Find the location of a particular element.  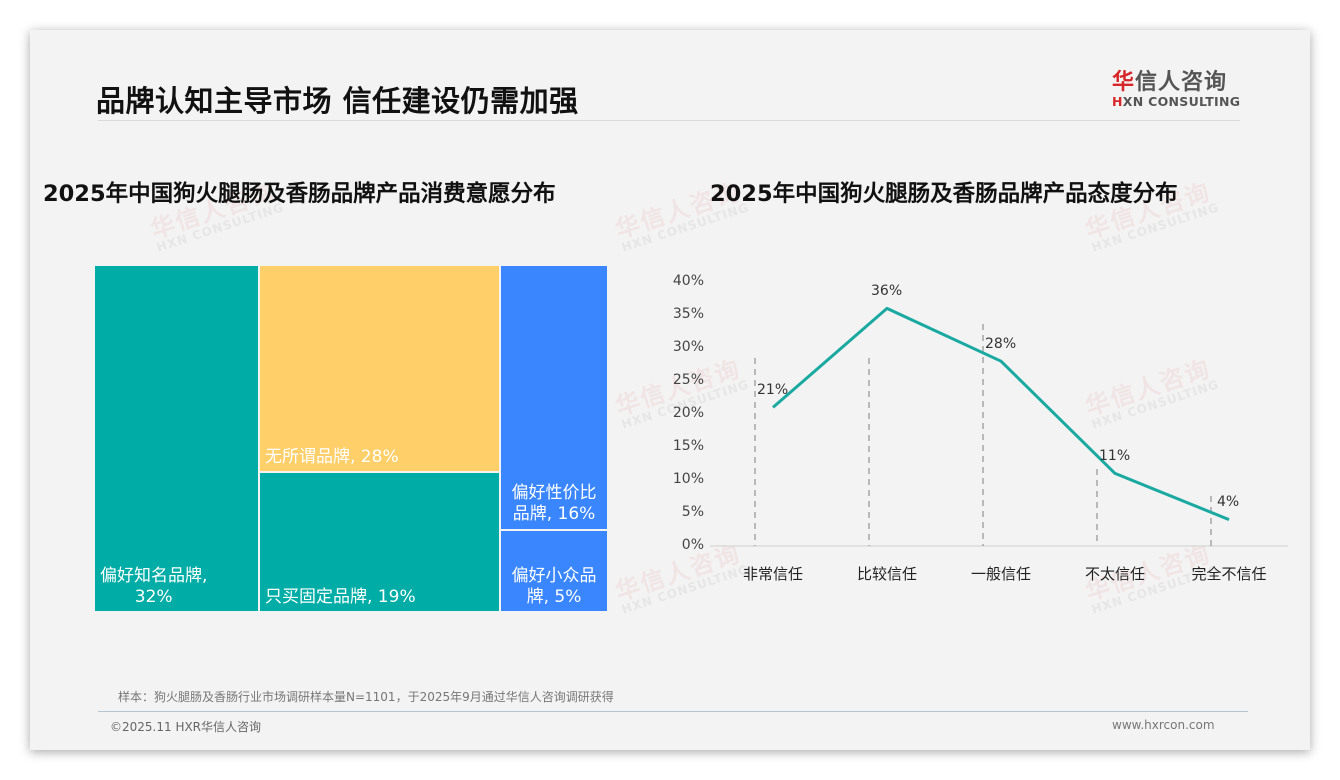

y-tick: 30% is located at coordinates (688, 347).